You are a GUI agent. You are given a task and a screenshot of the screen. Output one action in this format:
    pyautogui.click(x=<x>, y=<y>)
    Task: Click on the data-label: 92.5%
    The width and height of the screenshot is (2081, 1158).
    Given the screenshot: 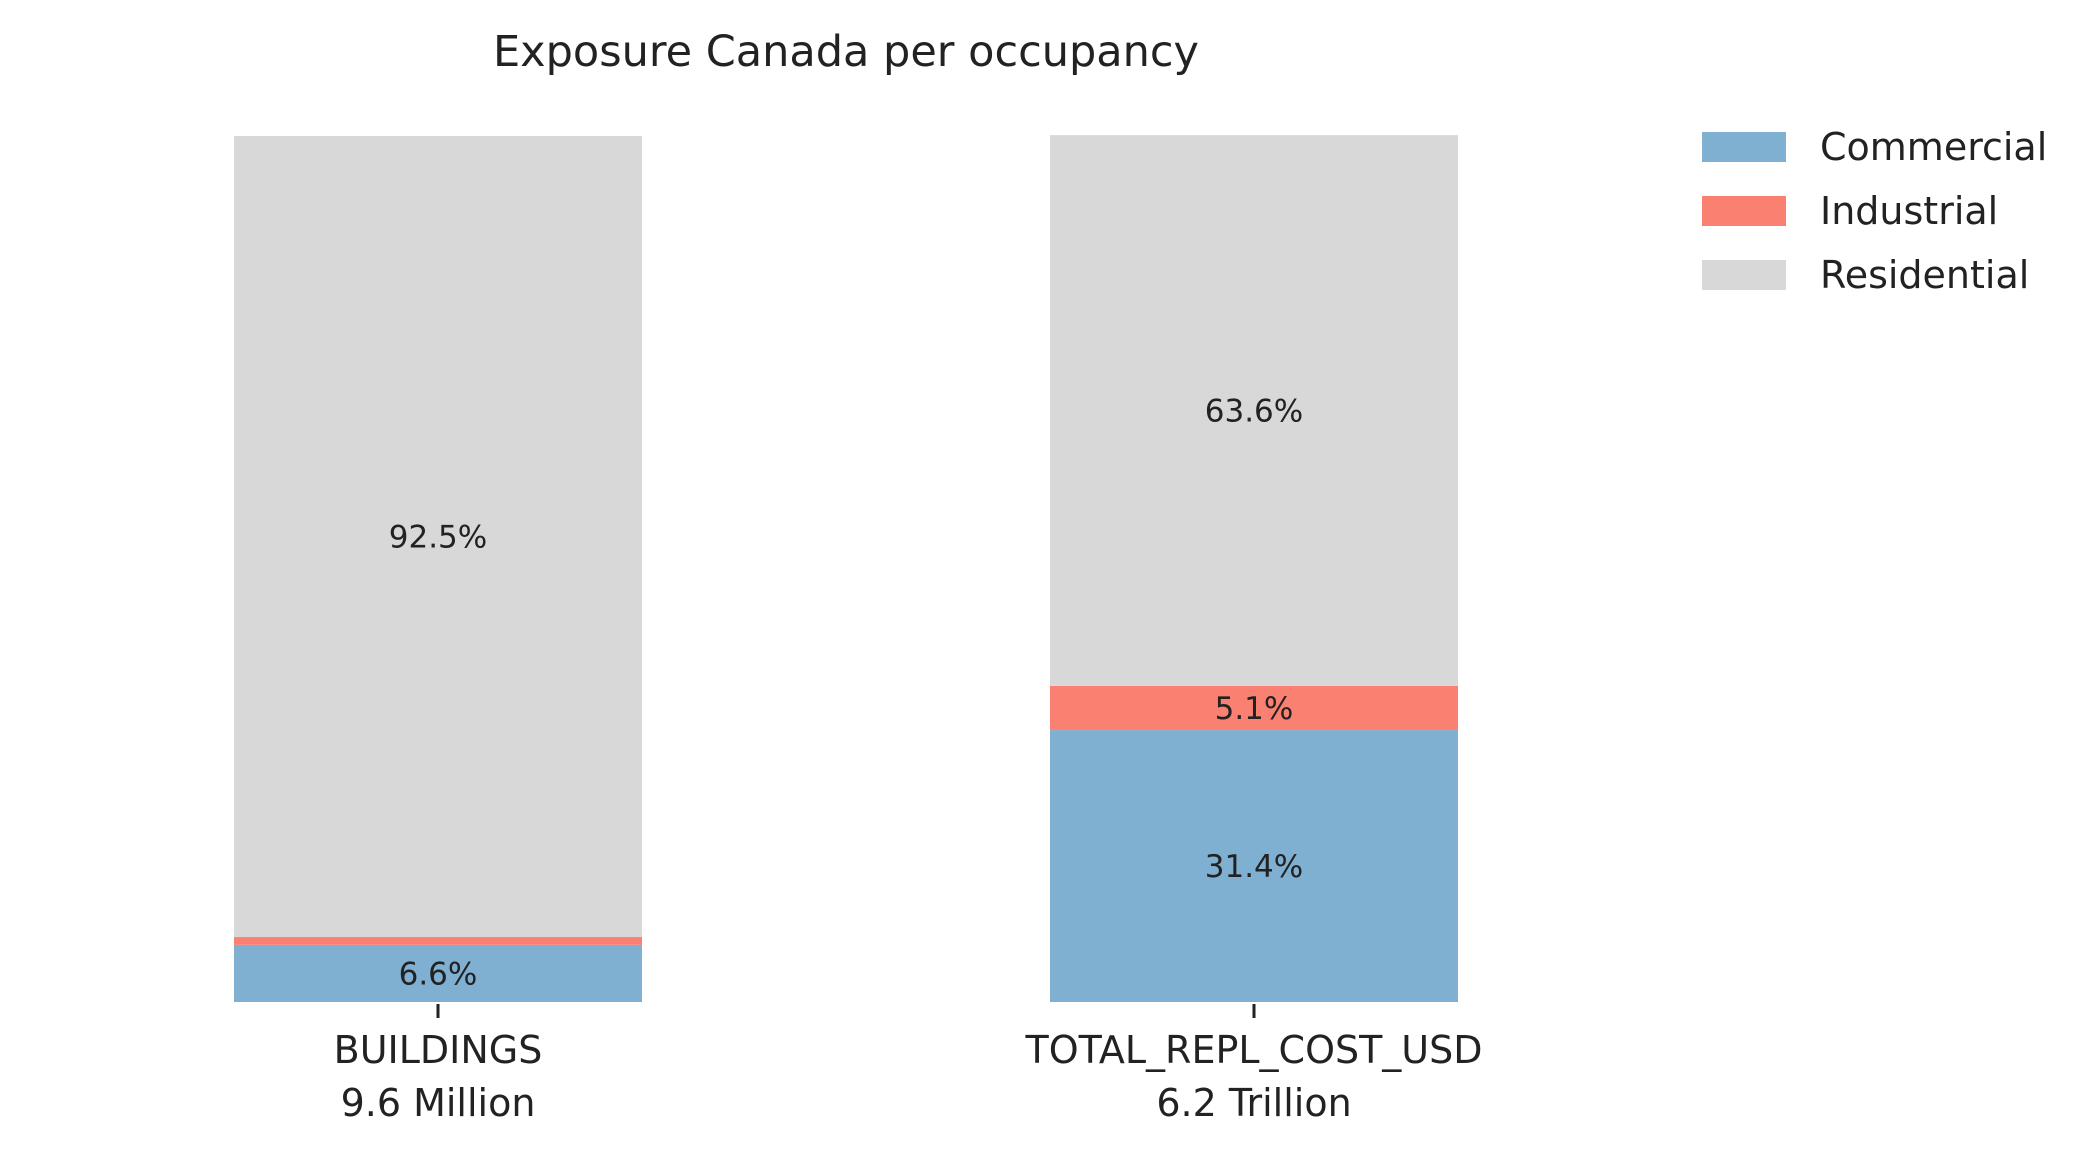 What is the action you would take?
    pyautogui.click(x=438, y=538)
    